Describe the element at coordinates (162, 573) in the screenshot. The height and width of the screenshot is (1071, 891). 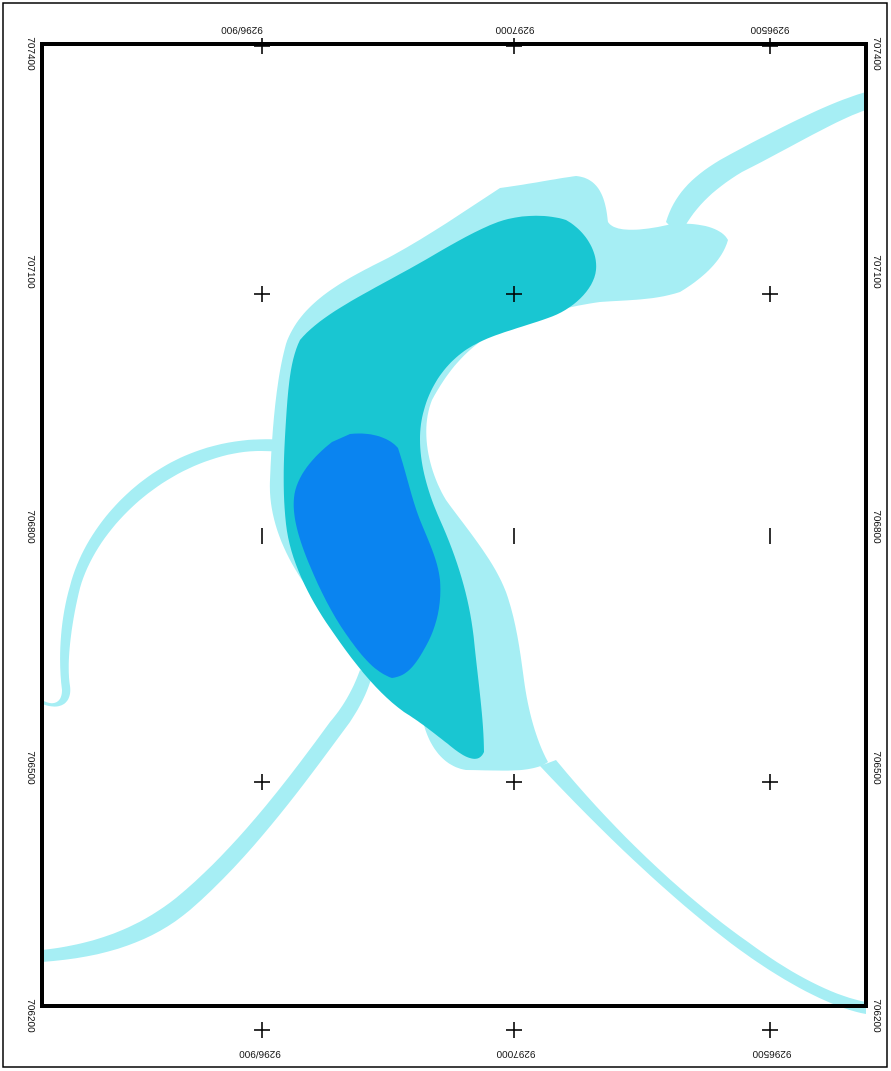
I see `river-west` at that location.